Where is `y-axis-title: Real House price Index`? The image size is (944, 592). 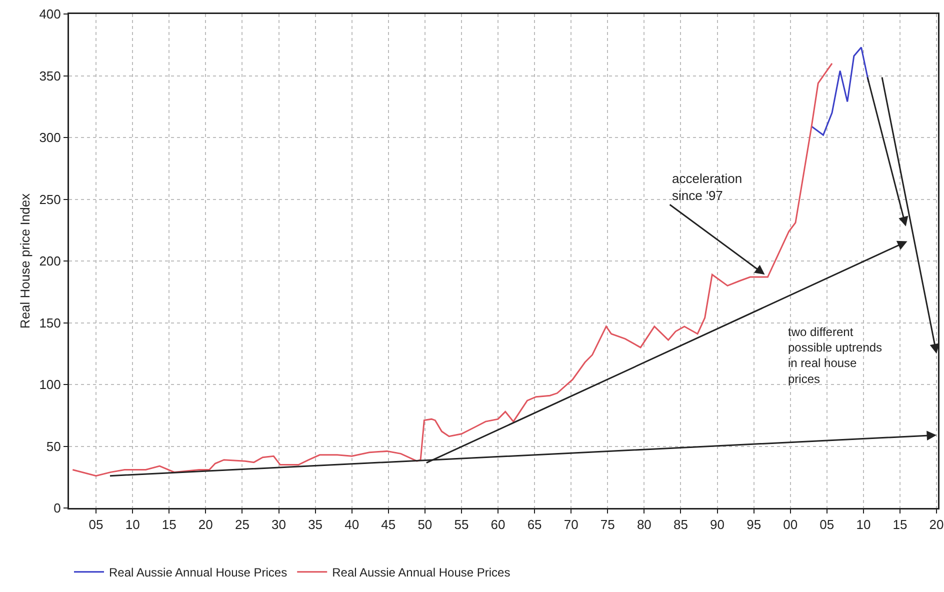 y-axis-title: Real House price Index is located at coordinates (24, 260).